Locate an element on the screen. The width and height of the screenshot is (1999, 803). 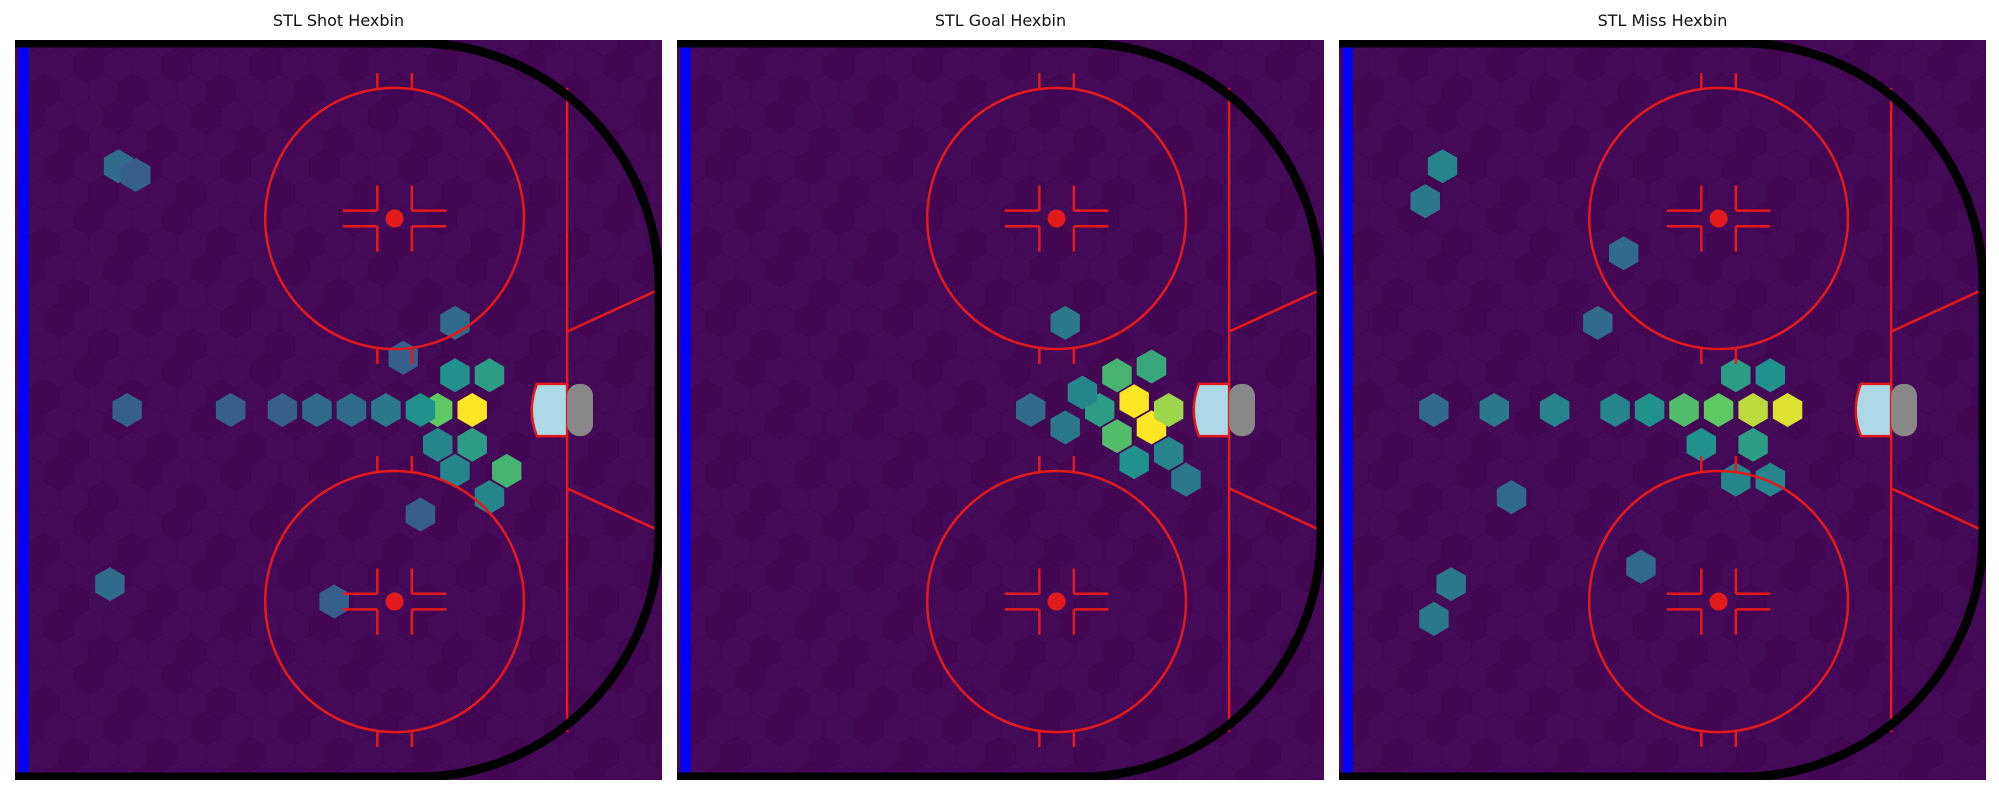
net is located at coordinates (580, 410).